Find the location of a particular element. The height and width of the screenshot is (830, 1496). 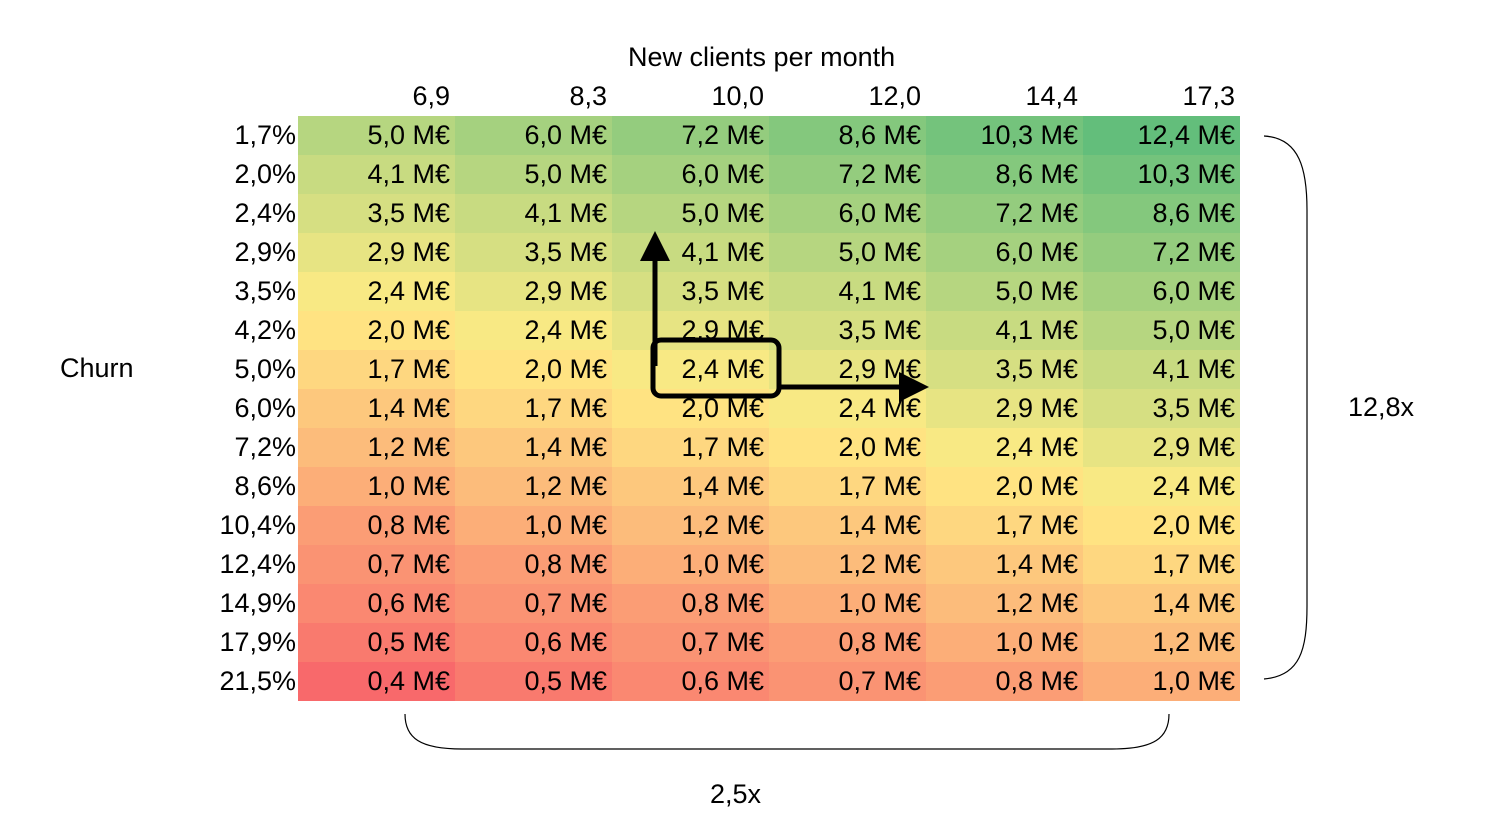

horizontal-brace is located at coordinates (787, 731).